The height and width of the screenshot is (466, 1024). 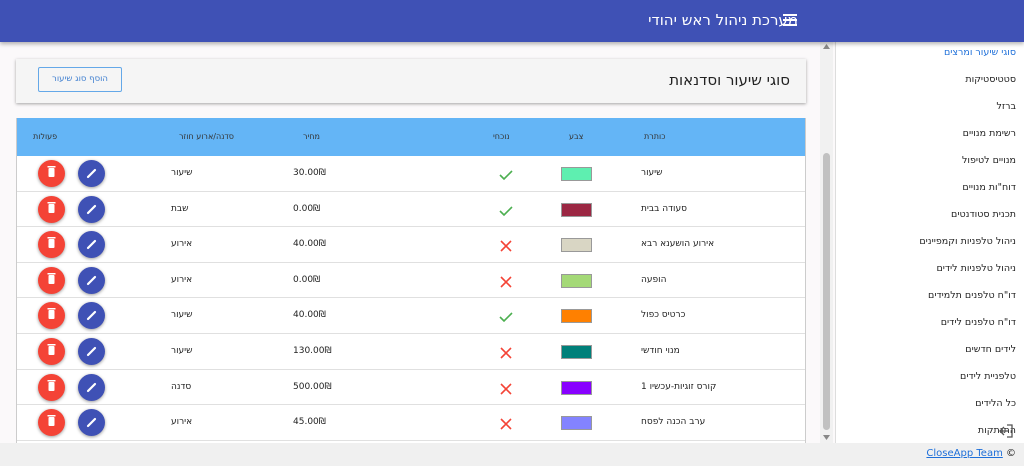 I want to click on table-row: אירוע הושענא רבא 40.00₪ אירוע, so click(x=411, y=245).